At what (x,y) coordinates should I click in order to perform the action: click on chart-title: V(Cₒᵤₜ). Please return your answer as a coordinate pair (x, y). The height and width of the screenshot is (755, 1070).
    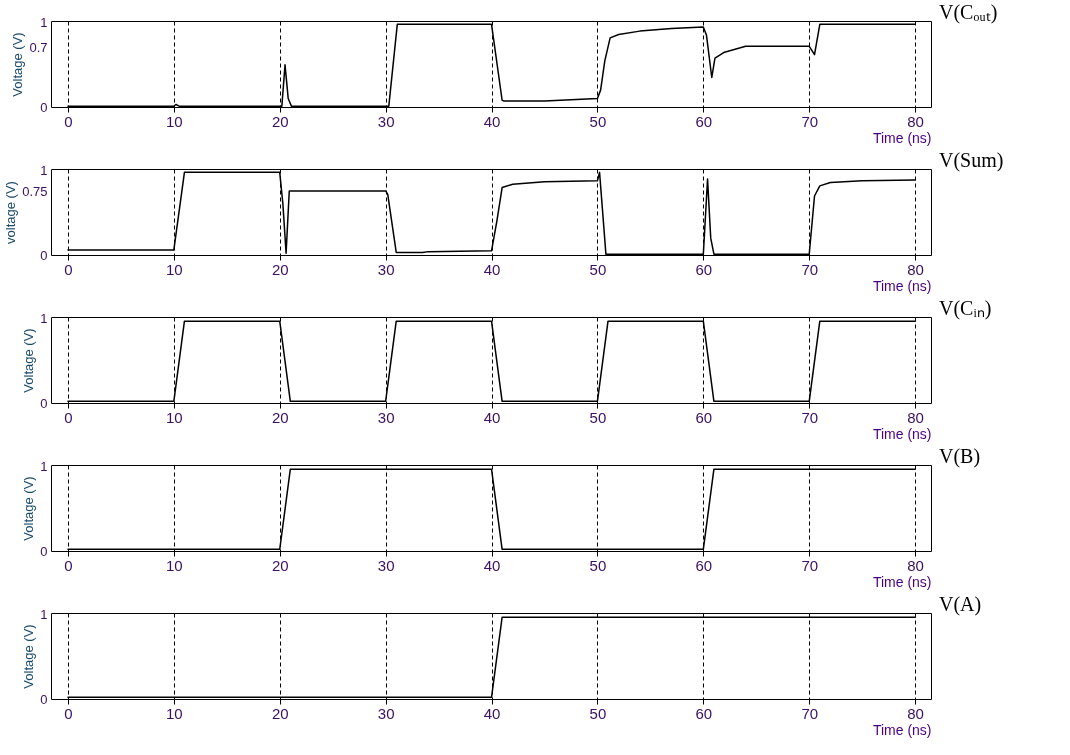
    Looking at the image, I should click on (968, 12).